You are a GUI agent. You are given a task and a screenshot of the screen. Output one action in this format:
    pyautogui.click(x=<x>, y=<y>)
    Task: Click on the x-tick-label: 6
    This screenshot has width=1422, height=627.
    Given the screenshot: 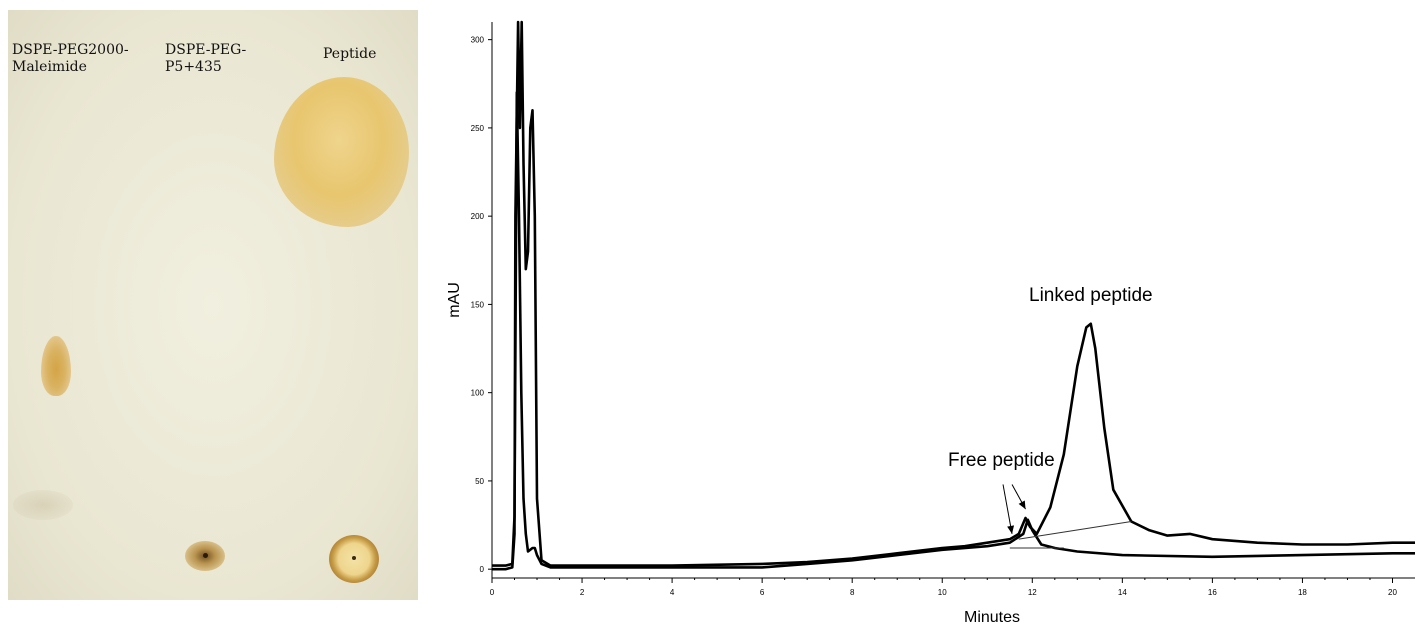 What is the action you would take?
    pyautogui.click(x=762, y=592)
    